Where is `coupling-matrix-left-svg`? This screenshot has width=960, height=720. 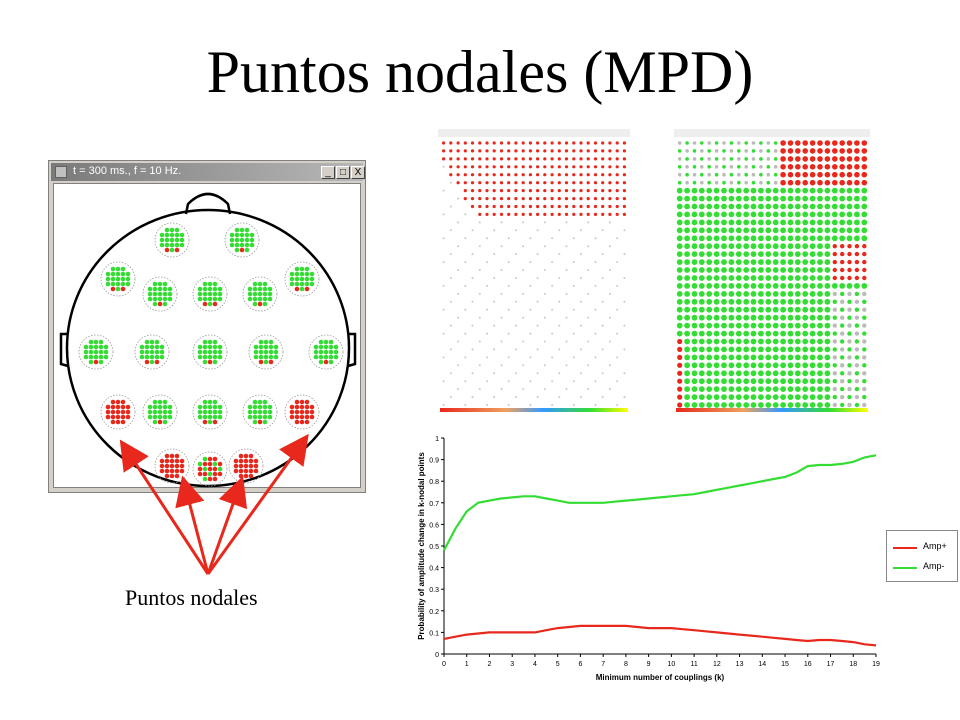 coupling-matrix-left-svg is located at coordinates (542, 270).